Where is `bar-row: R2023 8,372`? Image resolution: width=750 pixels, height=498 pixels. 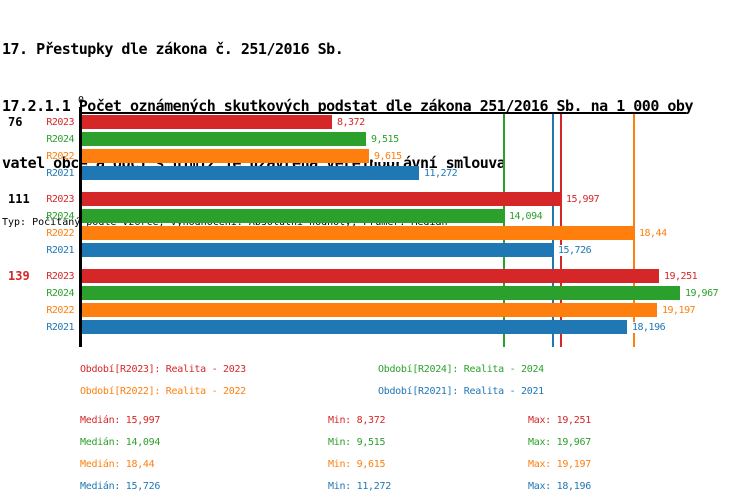 bar-row: R2023 8,372 is located at coordinates (183, 122).